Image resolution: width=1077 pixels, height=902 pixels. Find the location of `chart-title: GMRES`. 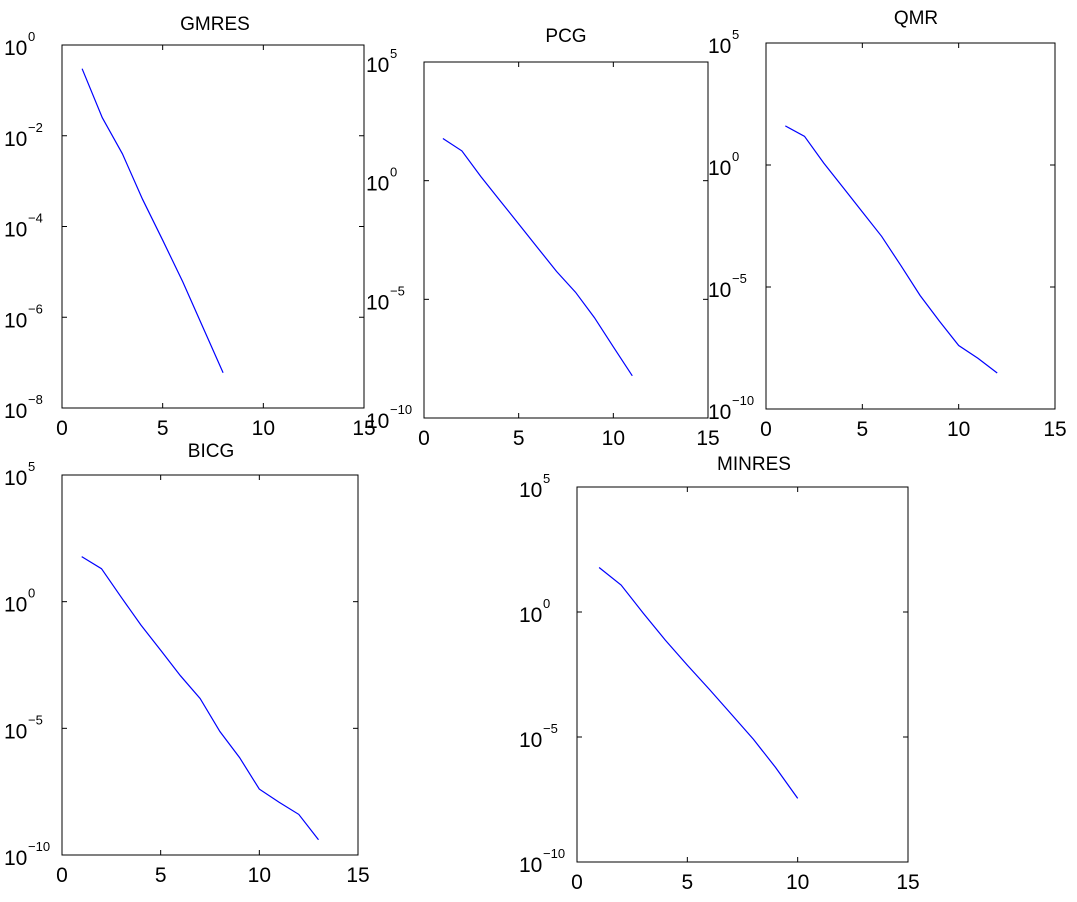

chart-title: GMRES is located at coordinates (215, 24).